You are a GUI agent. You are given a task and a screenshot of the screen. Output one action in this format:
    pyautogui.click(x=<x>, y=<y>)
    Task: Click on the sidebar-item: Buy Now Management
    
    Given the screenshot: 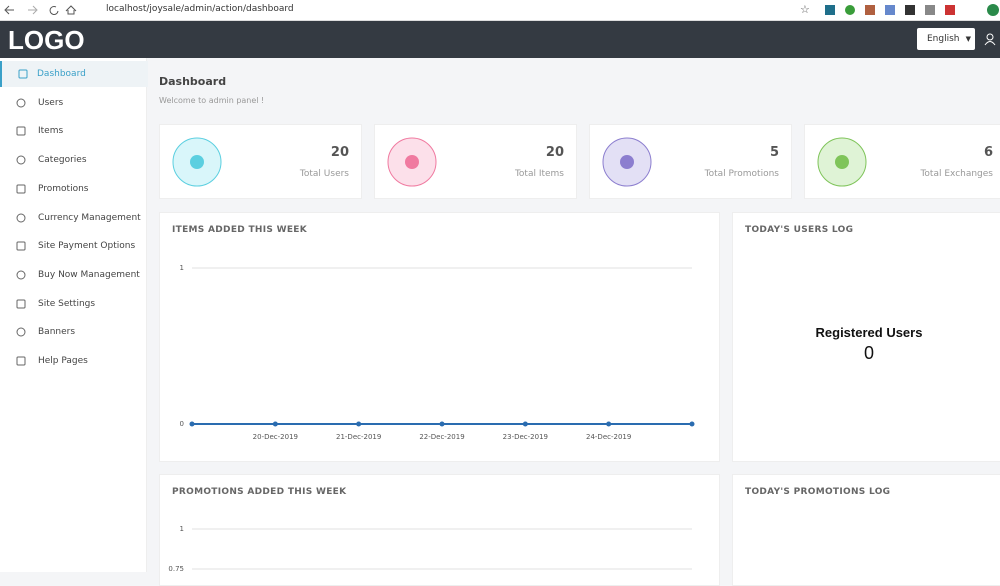 What is the action you would take?
    pyautogui.click(x=73, y=275)
    